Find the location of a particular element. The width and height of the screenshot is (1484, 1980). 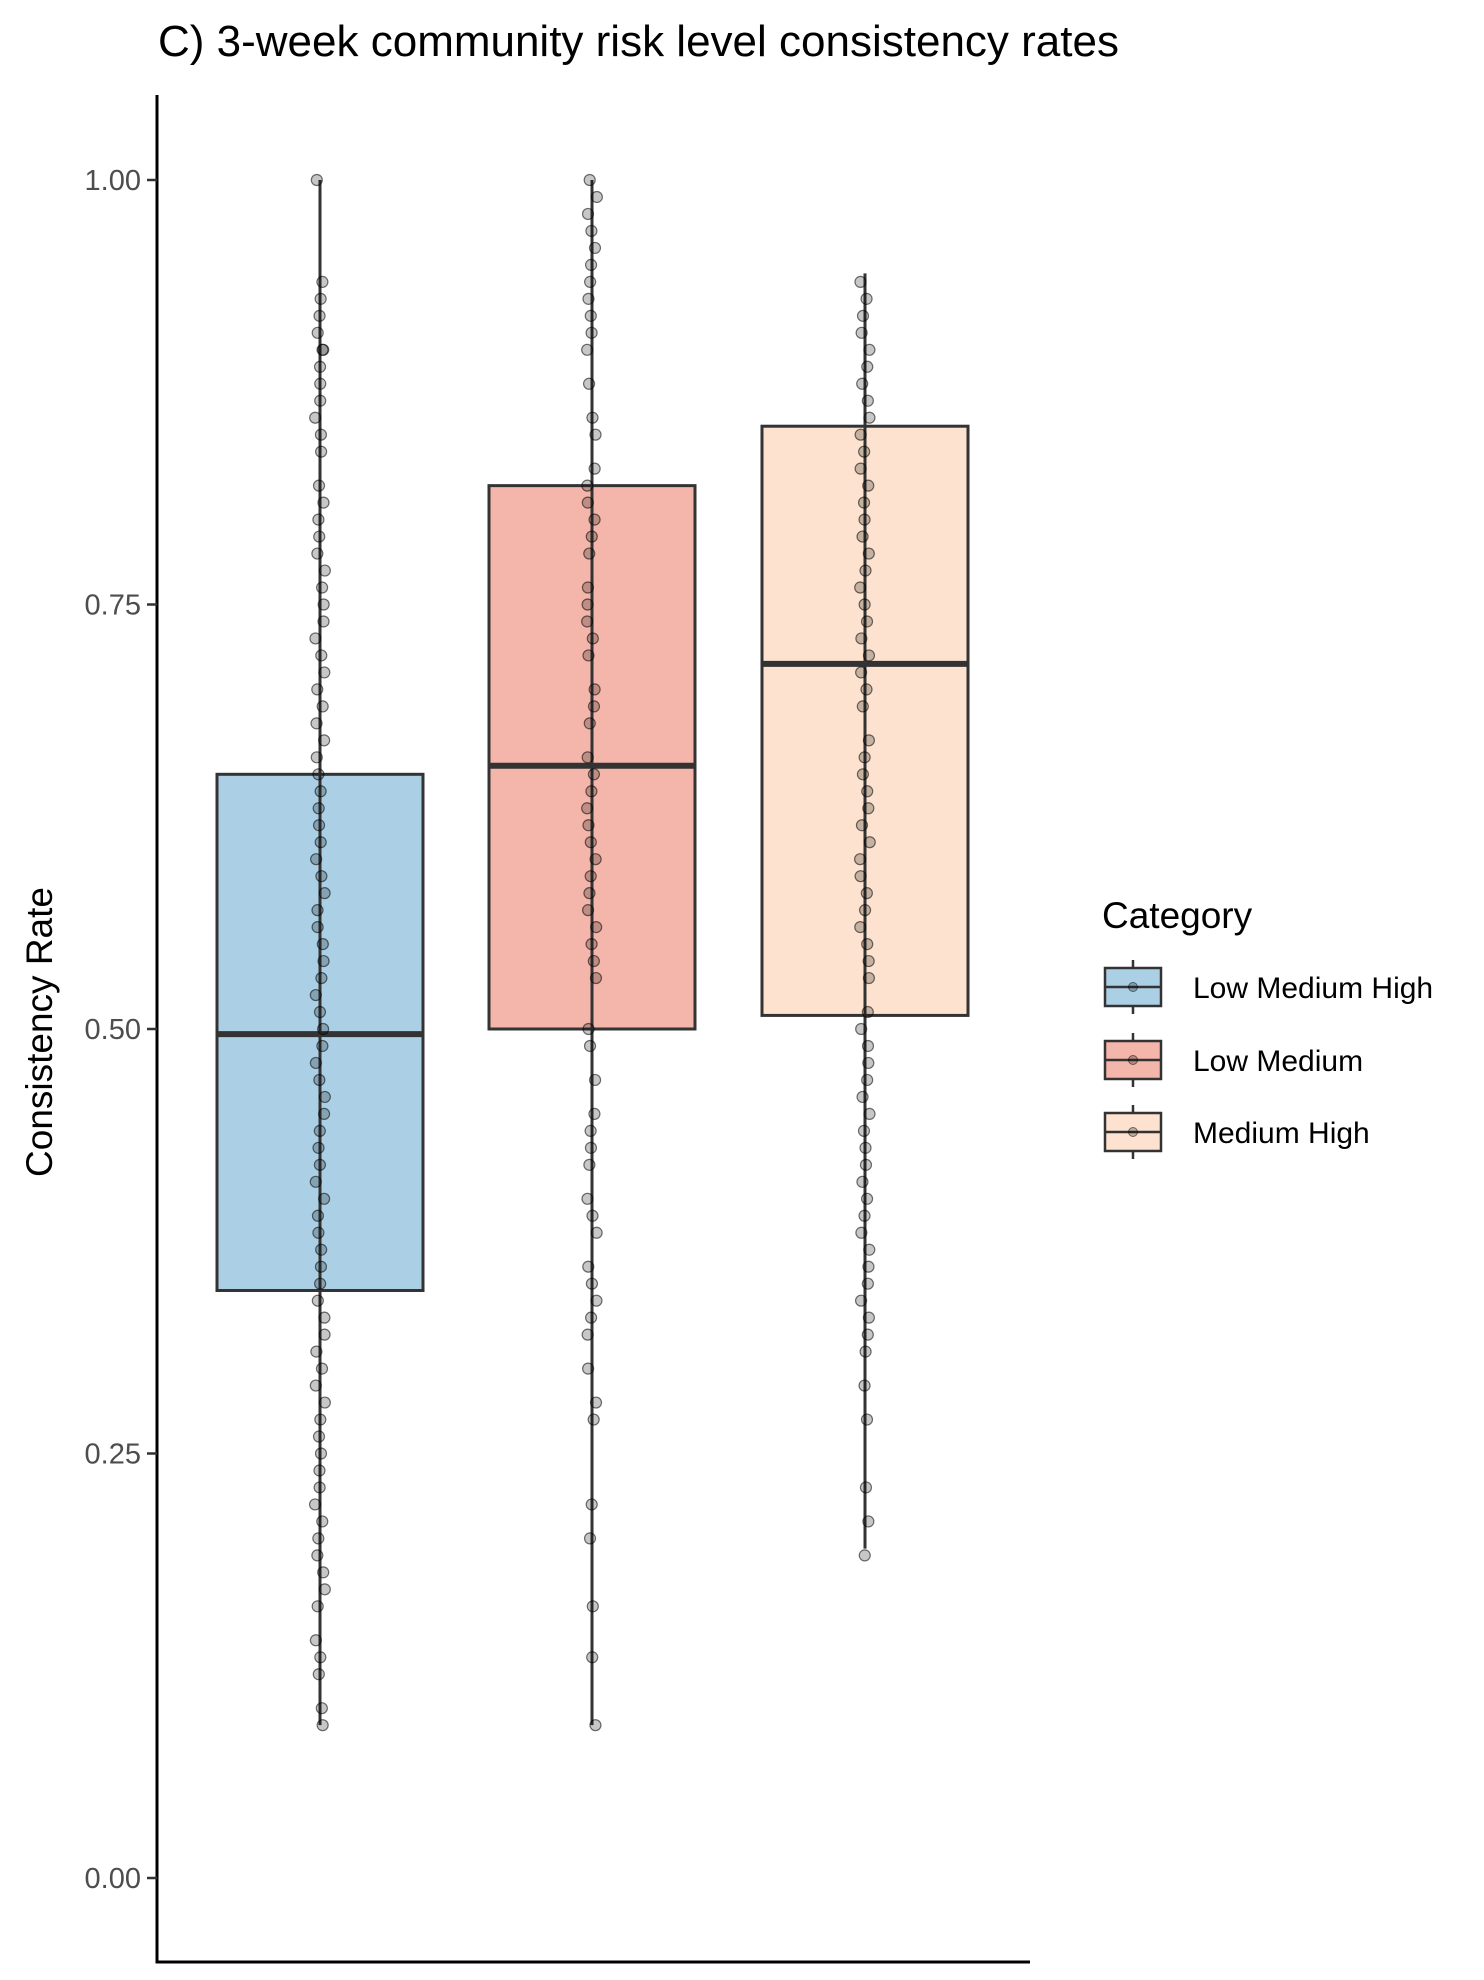

legend-title: Category is located at coordinates (1177, 915).